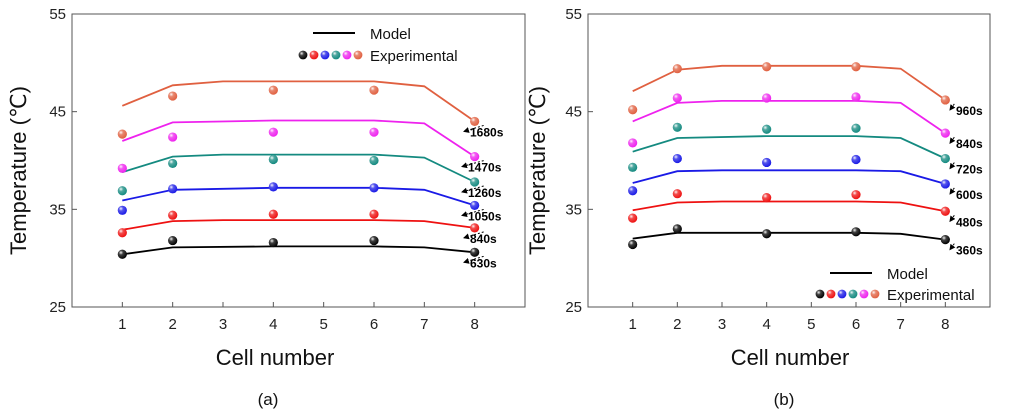 This screenshot has width=1024, height=416. What do you see at coordinates (485, 193) in the screenshot?
I see `series-label-1260s: 1260s` at bounding box center [485, 193].